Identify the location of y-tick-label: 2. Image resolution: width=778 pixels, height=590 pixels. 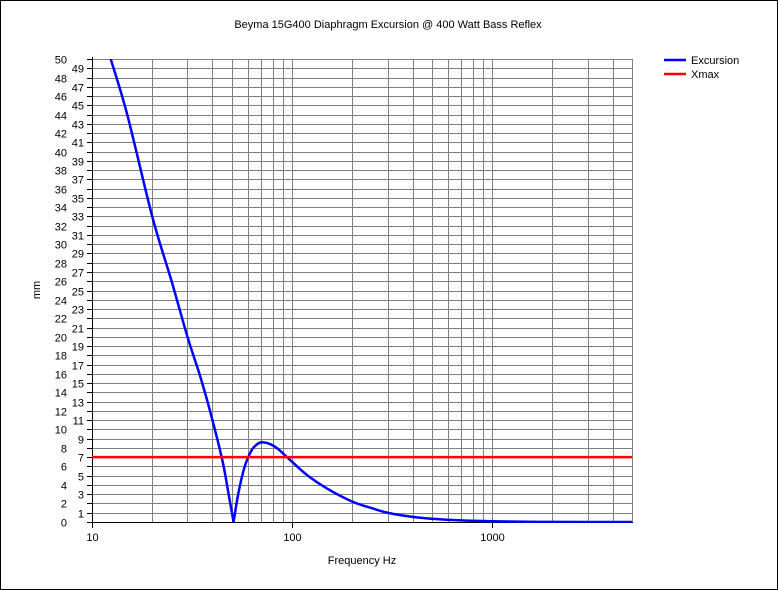
(64, 505).